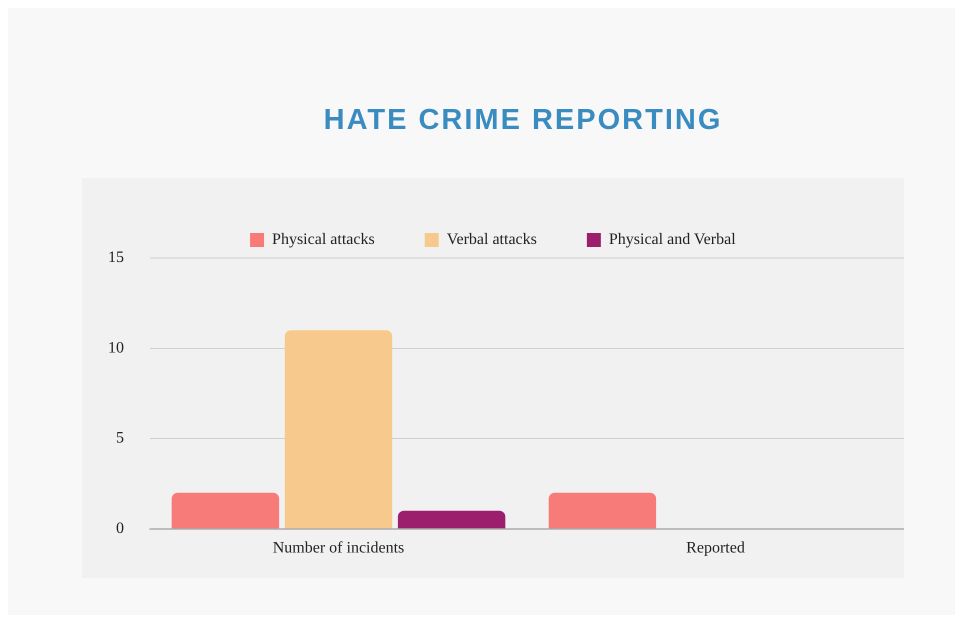  Describe the element at coordinates (715, 548) in the screenshot. I see `x-tick-label: Reported` at that location.